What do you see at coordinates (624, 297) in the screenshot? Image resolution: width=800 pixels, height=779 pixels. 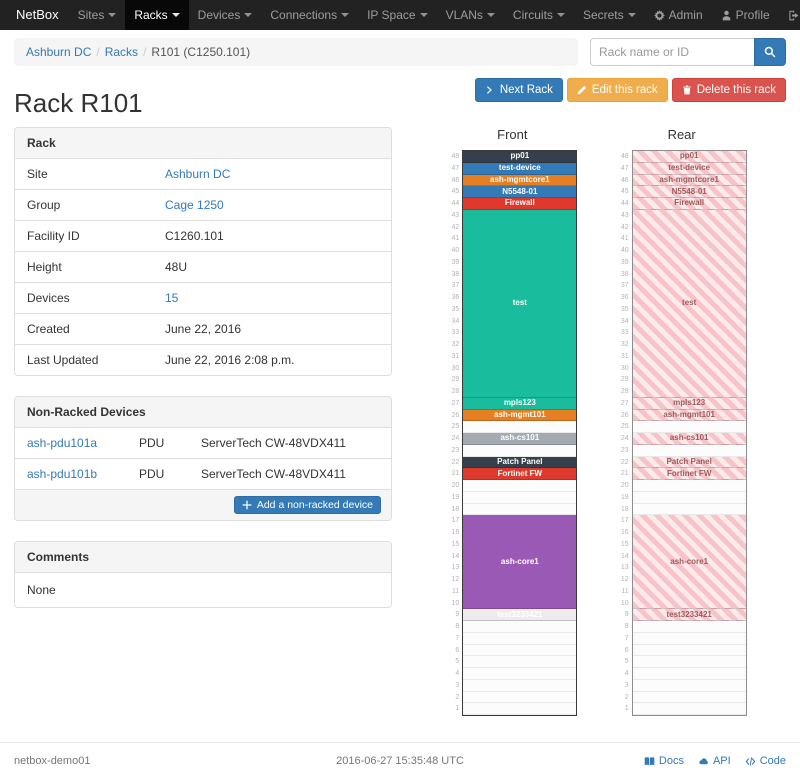 I see `rack-unit-number: 36` at bounding box center [624, 297].